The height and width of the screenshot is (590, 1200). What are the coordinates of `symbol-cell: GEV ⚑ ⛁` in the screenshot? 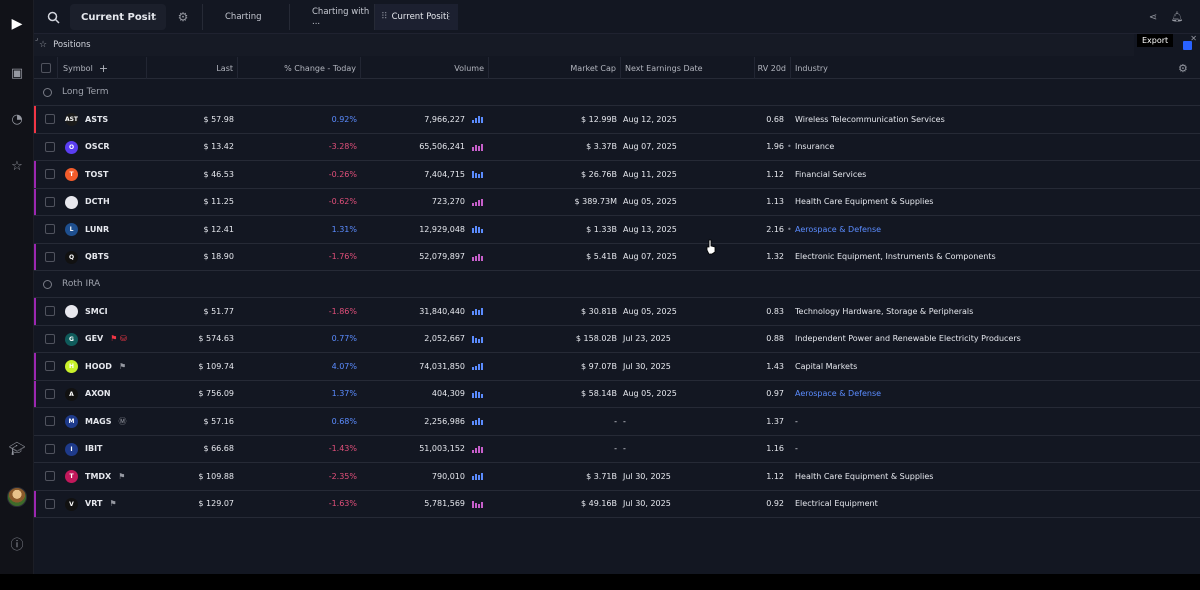 It's located at (106, 339).